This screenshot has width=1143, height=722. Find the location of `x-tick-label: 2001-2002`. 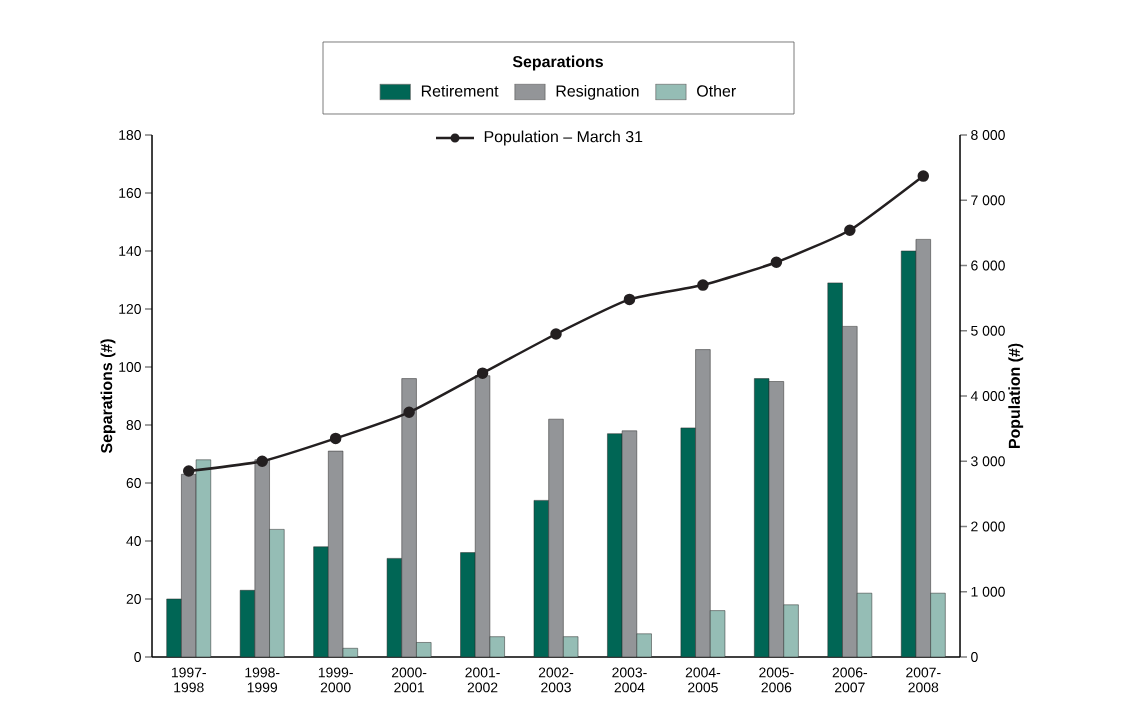

x-tick-label: 2001-2002 is located at coordinates (482, 680).